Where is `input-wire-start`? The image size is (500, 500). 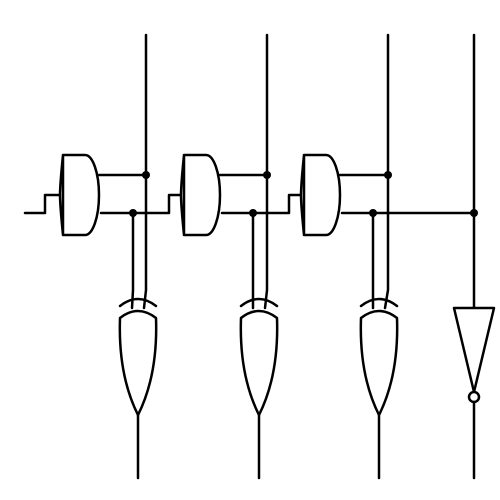 input-wire-start is located at coordinates (44, 204).